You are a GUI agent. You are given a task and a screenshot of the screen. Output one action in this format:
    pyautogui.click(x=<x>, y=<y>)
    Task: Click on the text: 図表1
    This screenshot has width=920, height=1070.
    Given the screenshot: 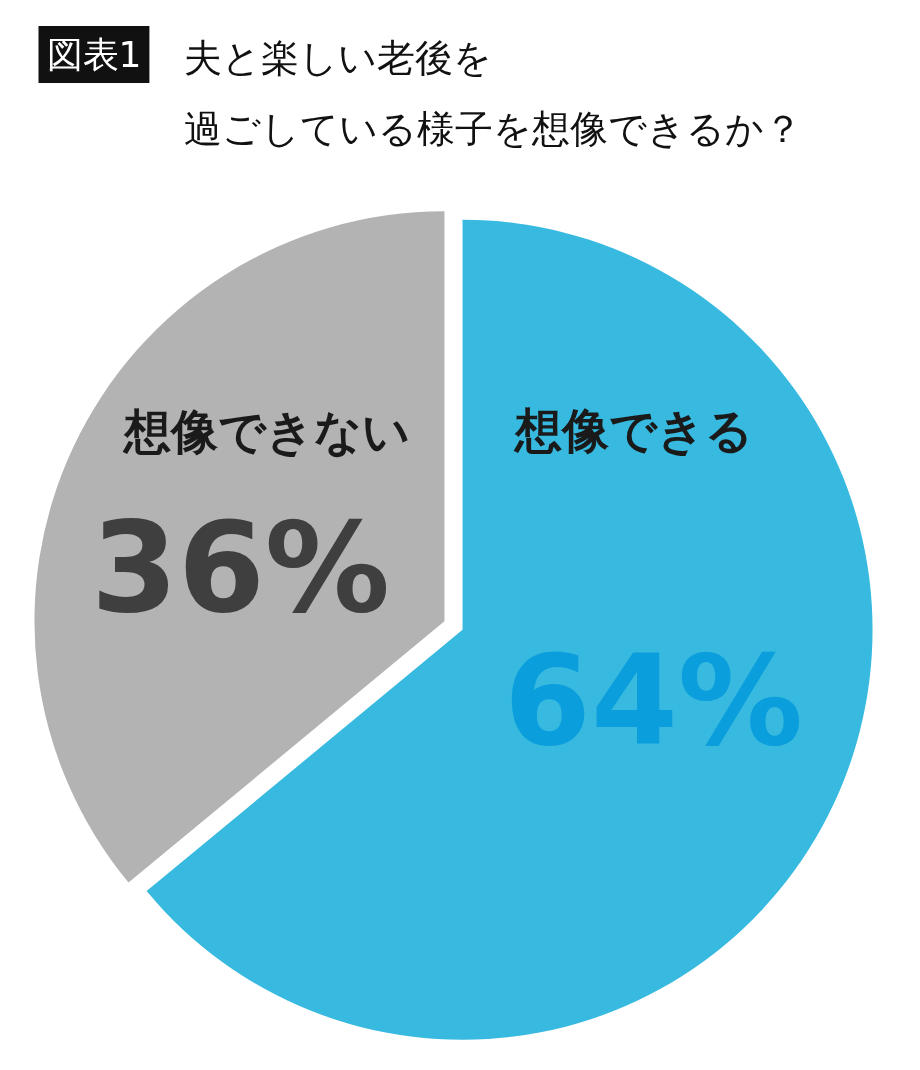 What is the action you would take?
    pyautogui.click(x=94, y=54)
    